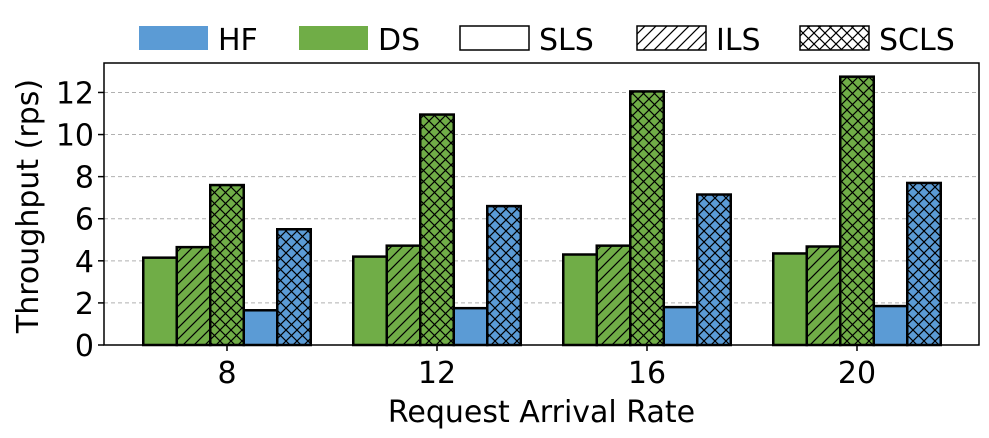  I want to click on x-axis-ticks: 8 12 16 20, so click(546, 368).